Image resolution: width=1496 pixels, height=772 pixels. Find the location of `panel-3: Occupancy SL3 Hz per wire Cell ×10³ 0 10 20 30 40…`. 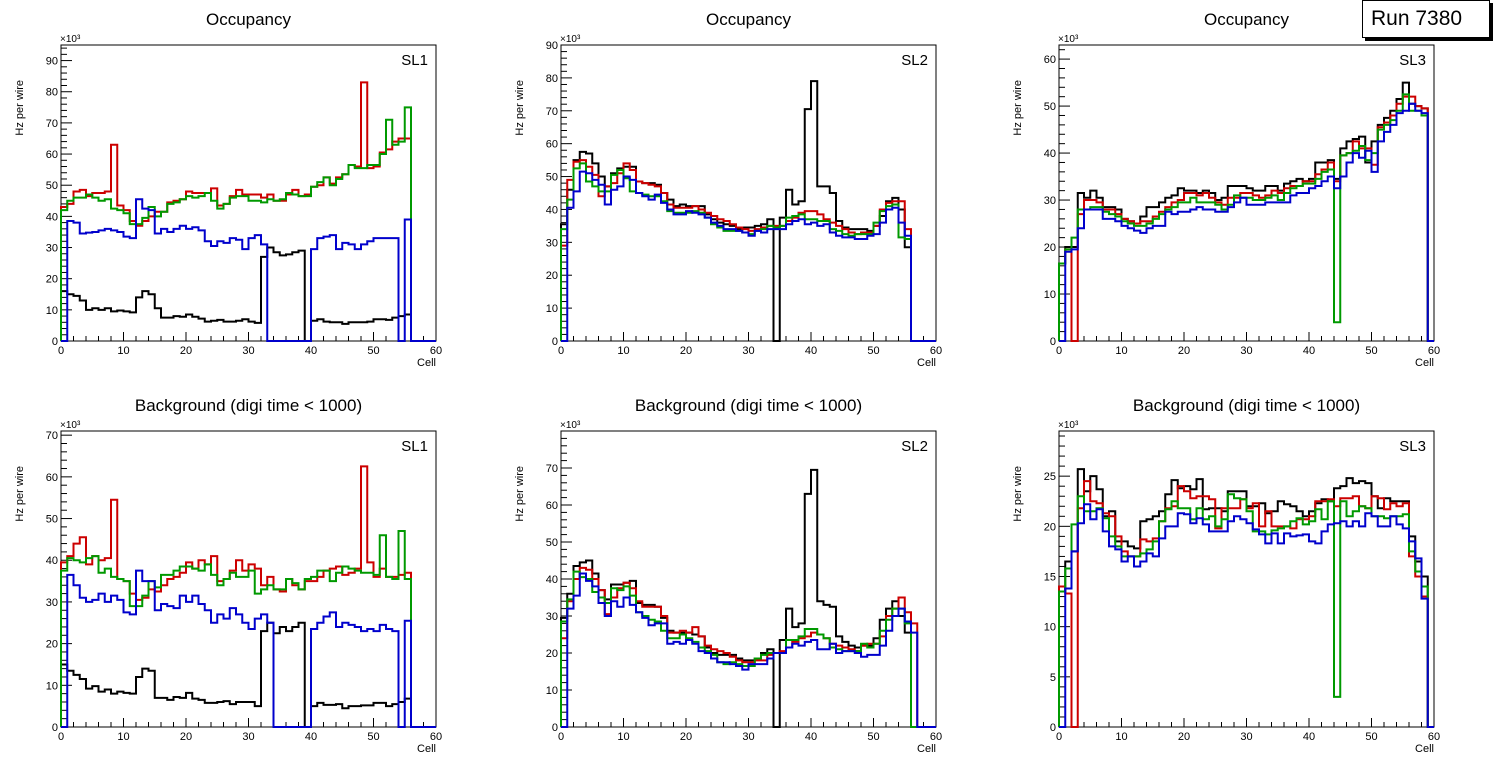

panel-3: Occupancy SL3 Hz per wire Cell ×10³ 0 10 20 30 40… is located at coordinates (1226, 189).